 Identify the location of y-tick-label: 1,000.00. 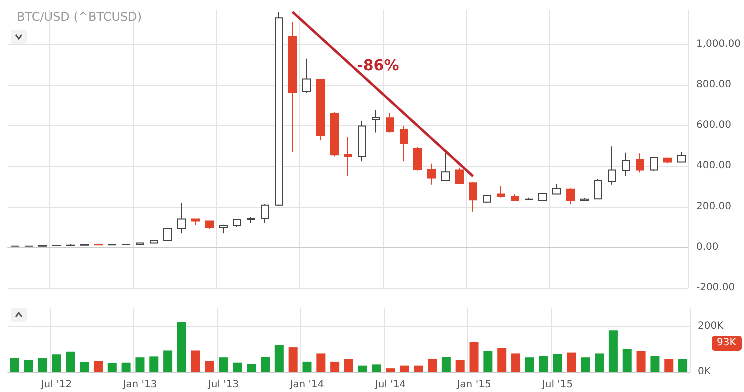
(718, 44).